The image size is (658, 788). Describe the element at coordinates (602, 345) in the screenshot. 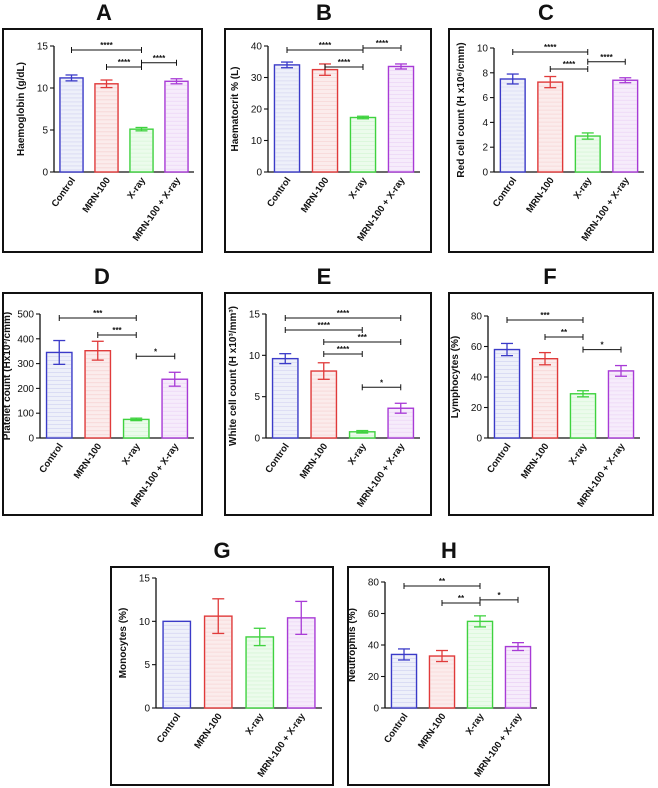

I see `significance-label: *` at that location.